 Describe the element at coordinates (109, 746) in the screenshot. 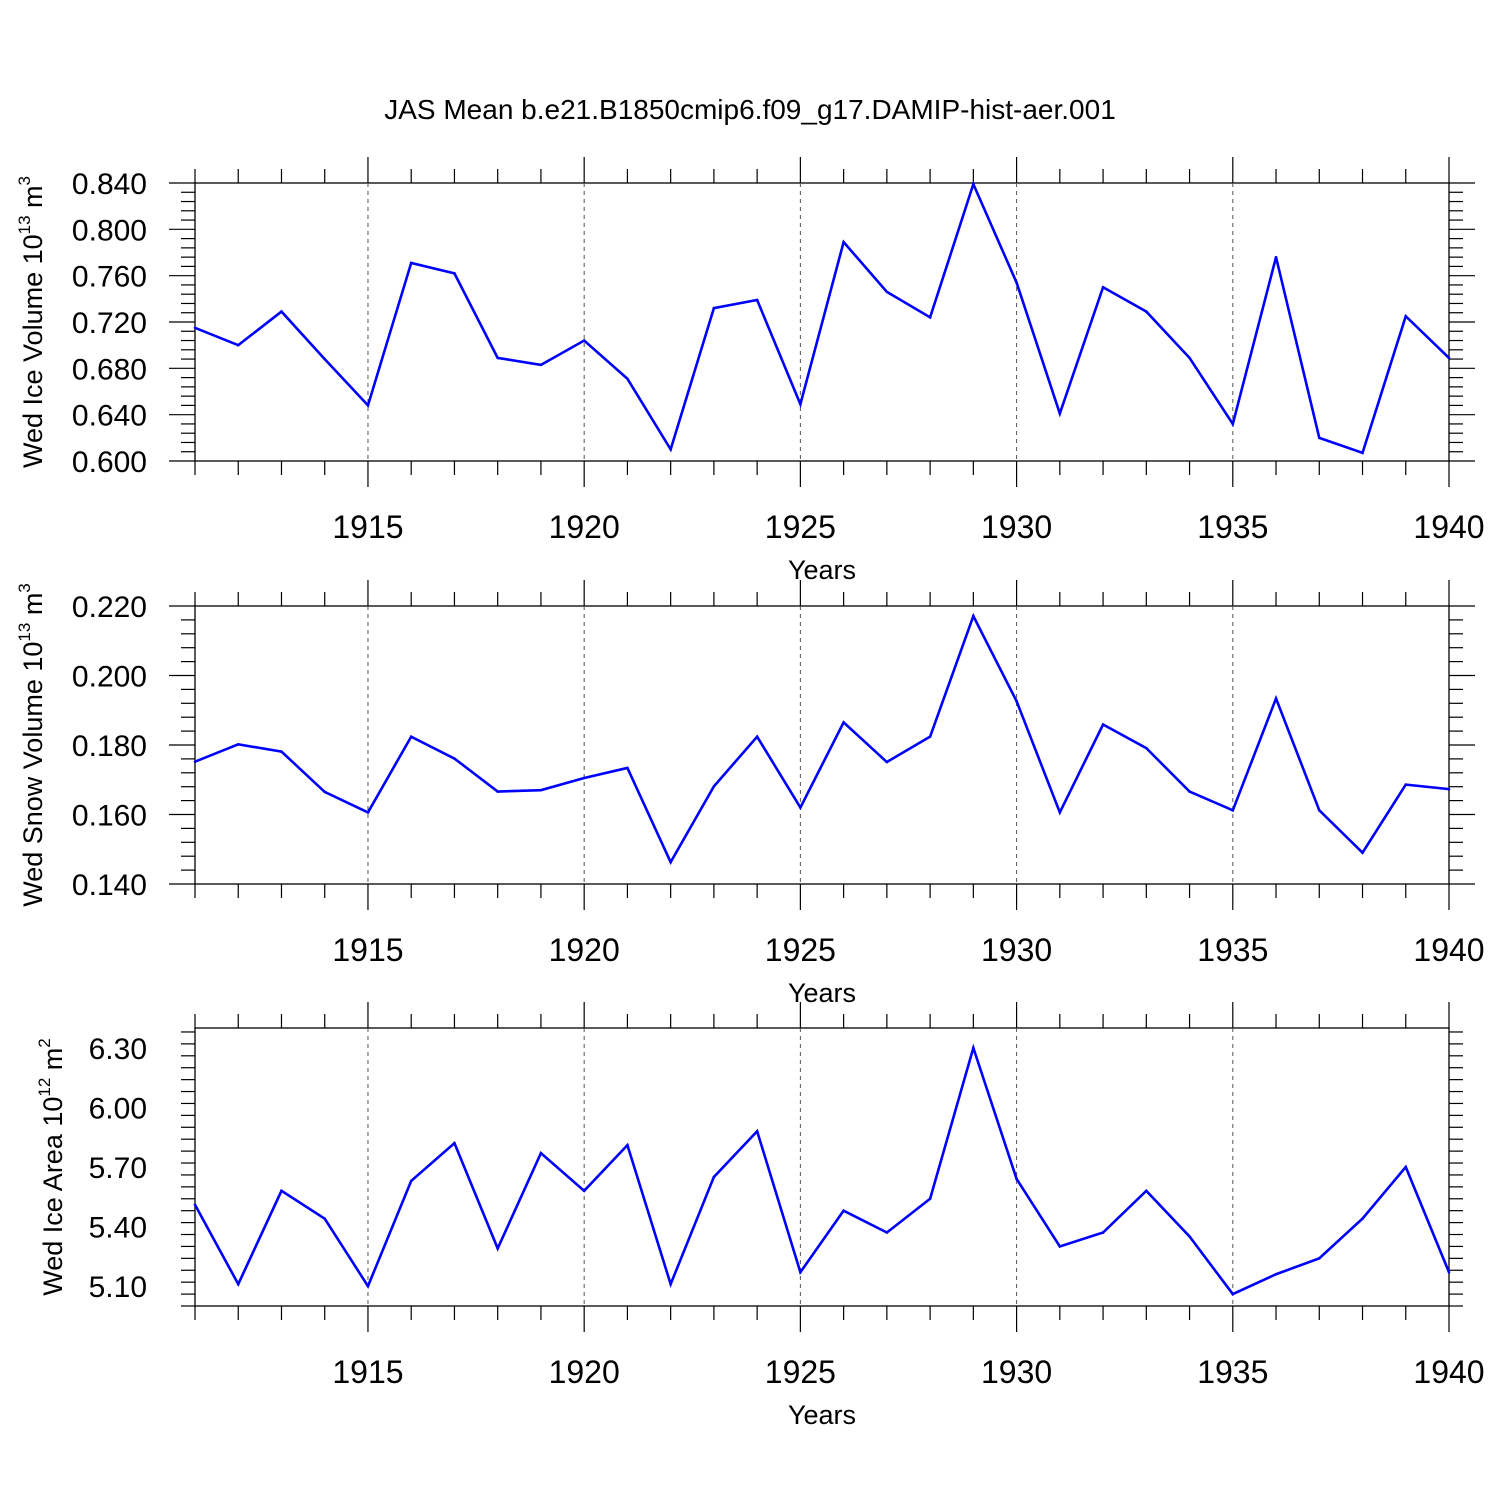

I see `y-tick-label: 0.180` at that location.